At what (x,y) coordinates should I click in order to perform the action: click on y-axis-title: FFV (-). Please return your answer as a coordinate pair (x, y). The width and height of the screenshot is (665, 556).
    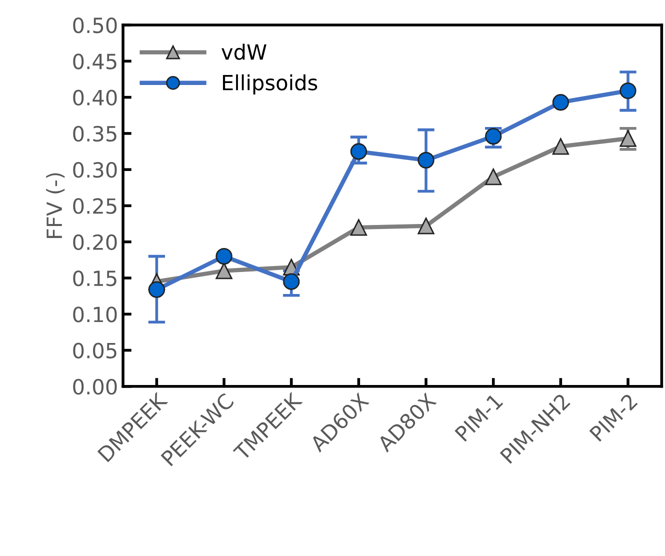
    Looking at the image, I should click on (55, 205).